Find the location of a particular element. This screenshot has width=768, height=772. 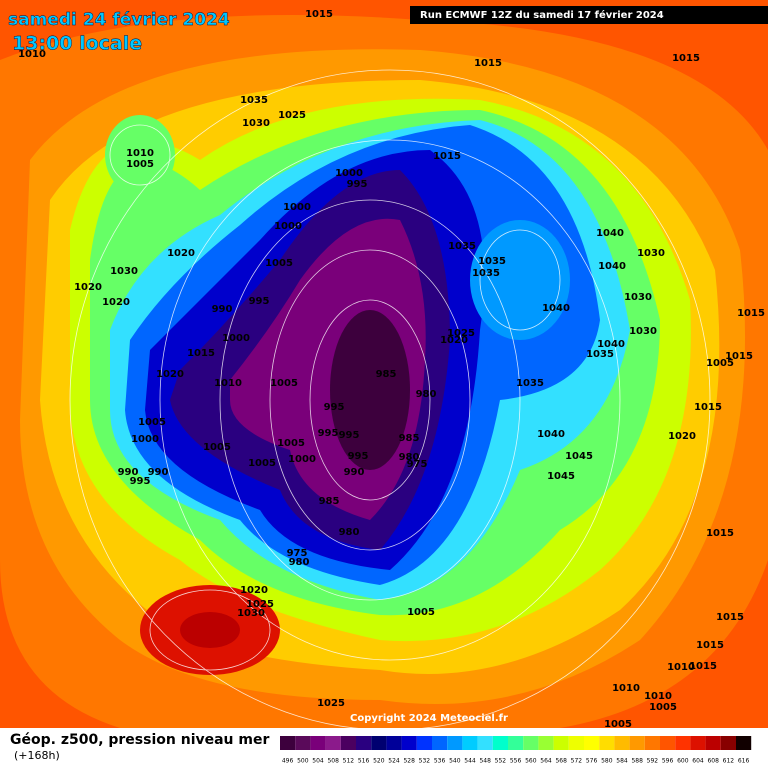

legend-label: 532 is located at coordinates (425, 761).